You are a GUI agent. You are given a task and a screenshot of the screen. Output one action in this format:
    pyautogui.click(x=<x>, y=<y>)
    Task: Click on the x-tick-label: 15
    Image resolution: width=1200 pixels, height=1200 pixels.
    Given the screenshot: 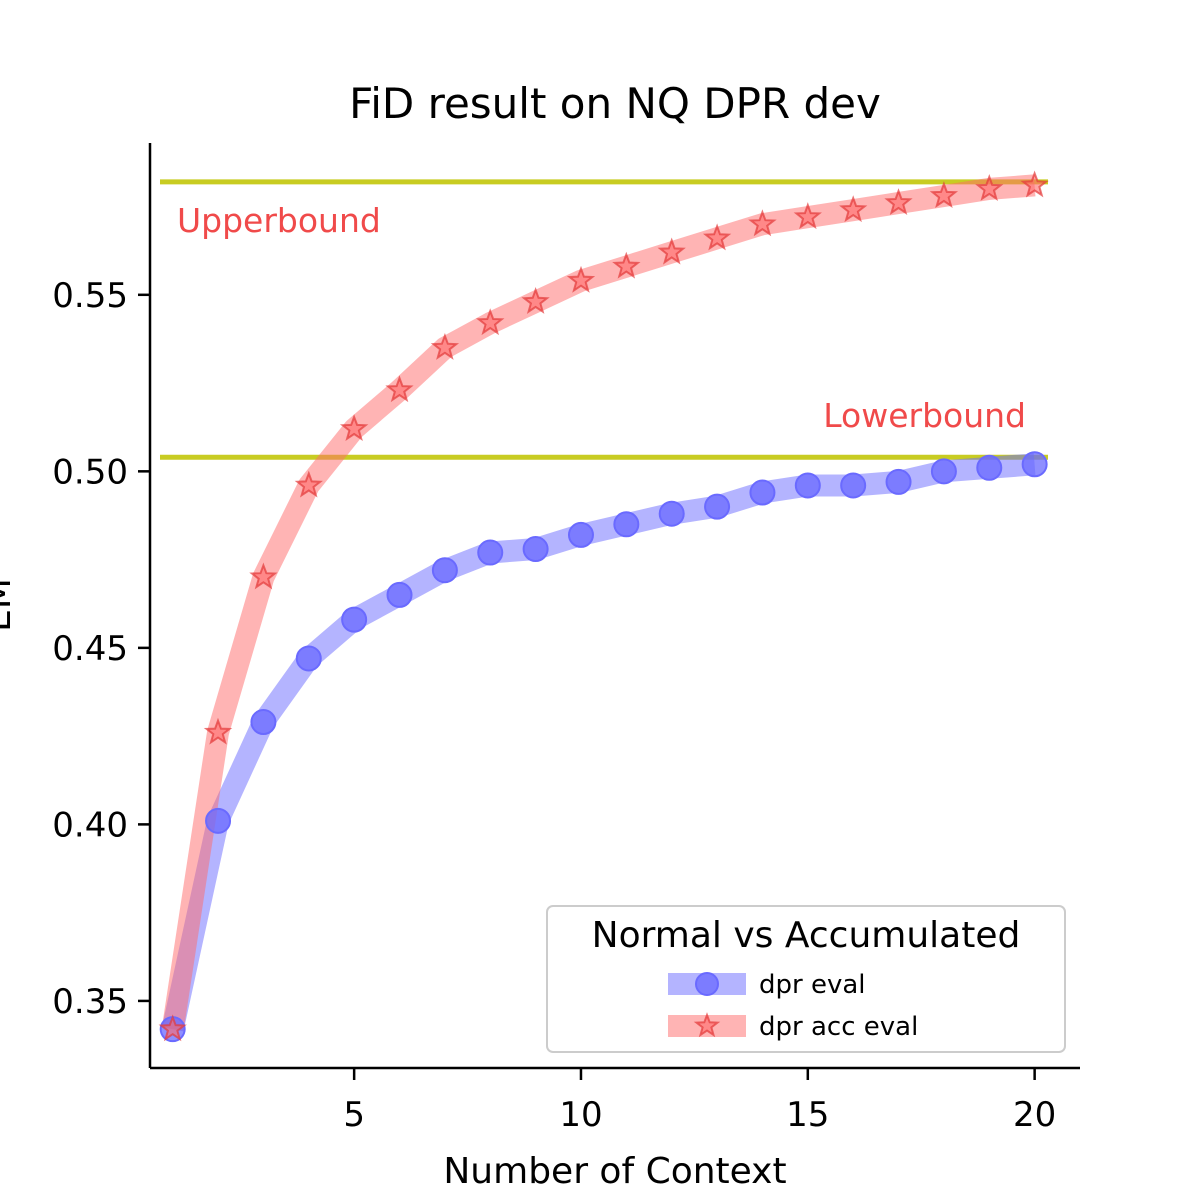 What is the action you would take?
    pyautogui.click(x=807, y=1115)
    